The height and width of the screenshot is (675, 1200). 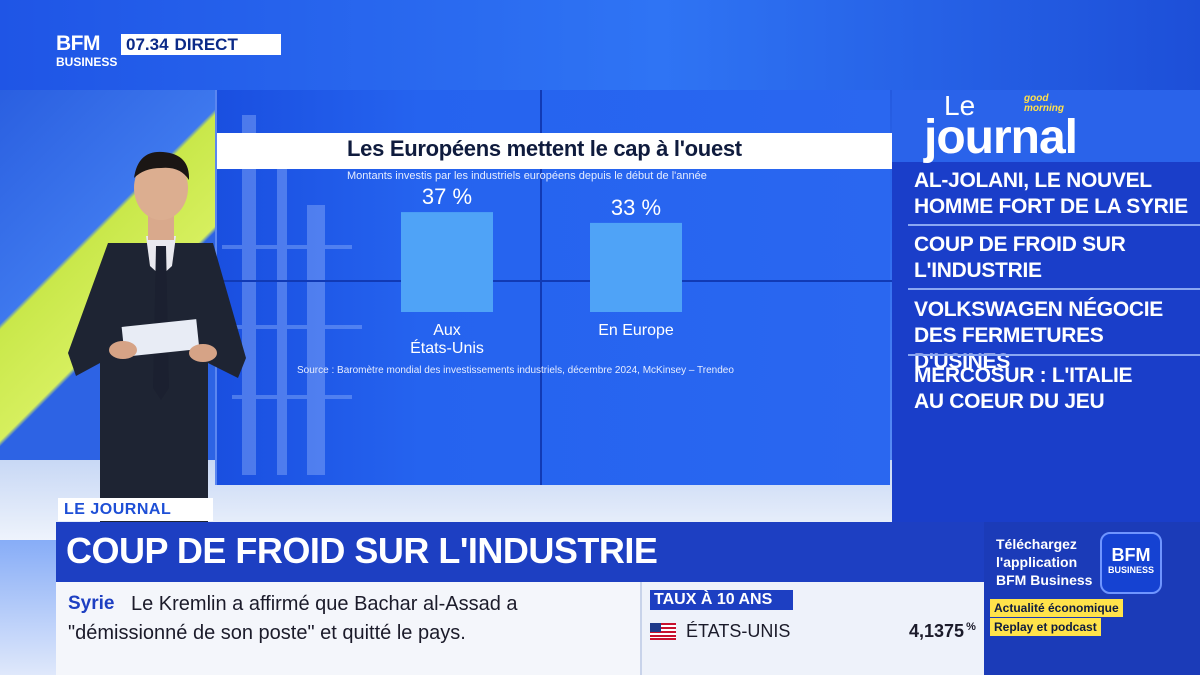 What do you see at coordinates (1044, 108) in the screenshot?
I see `badge-line-2: morning` at bounding box center [1044, 108].